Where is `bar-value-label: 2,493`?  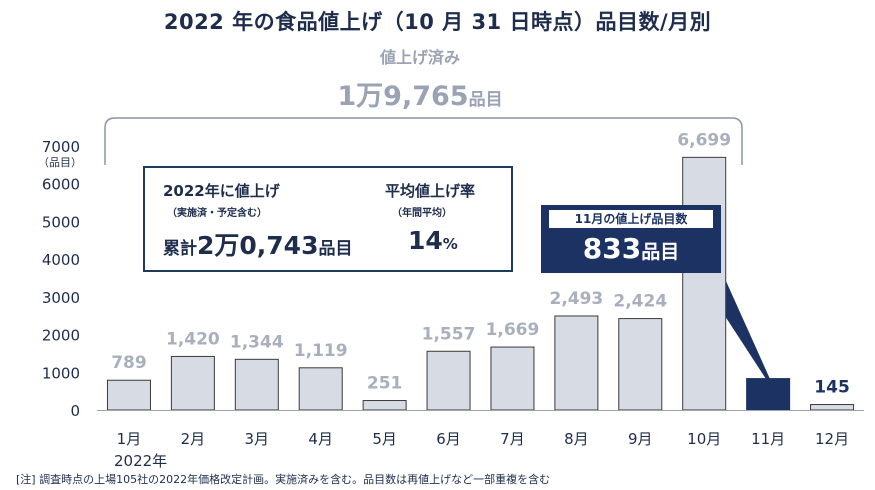
bar-value-label: 2,493 is located at coordinates (576, 299).